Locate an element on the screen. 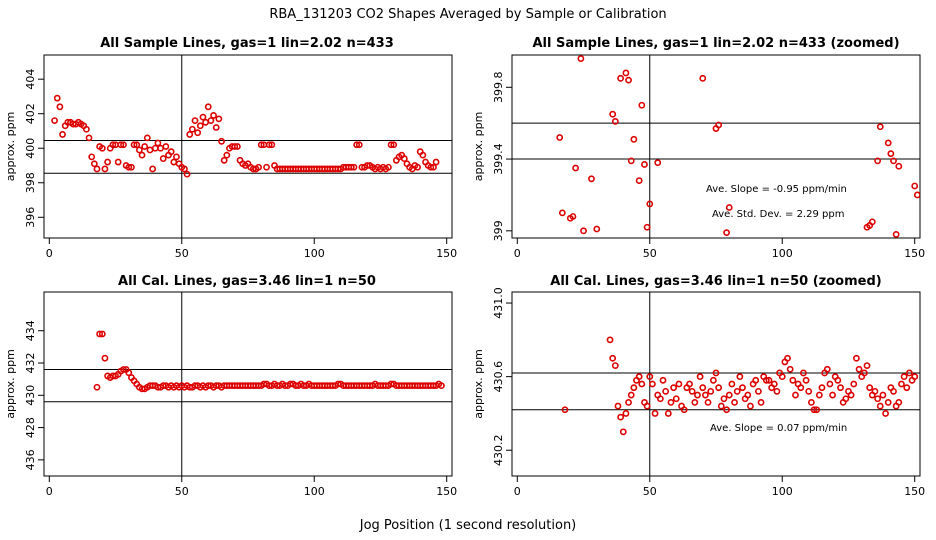 The height and width of the screenshot is (540, 936). annotation: Ave. Slope = -0.95 ppm/min is located at coordinates (776, 189).